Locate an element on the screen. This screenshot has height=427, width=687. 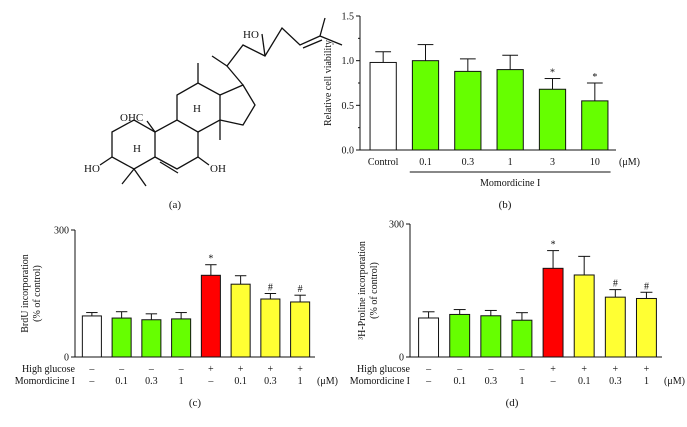
label-ohc: OHC is located at coordinates (131, 118).